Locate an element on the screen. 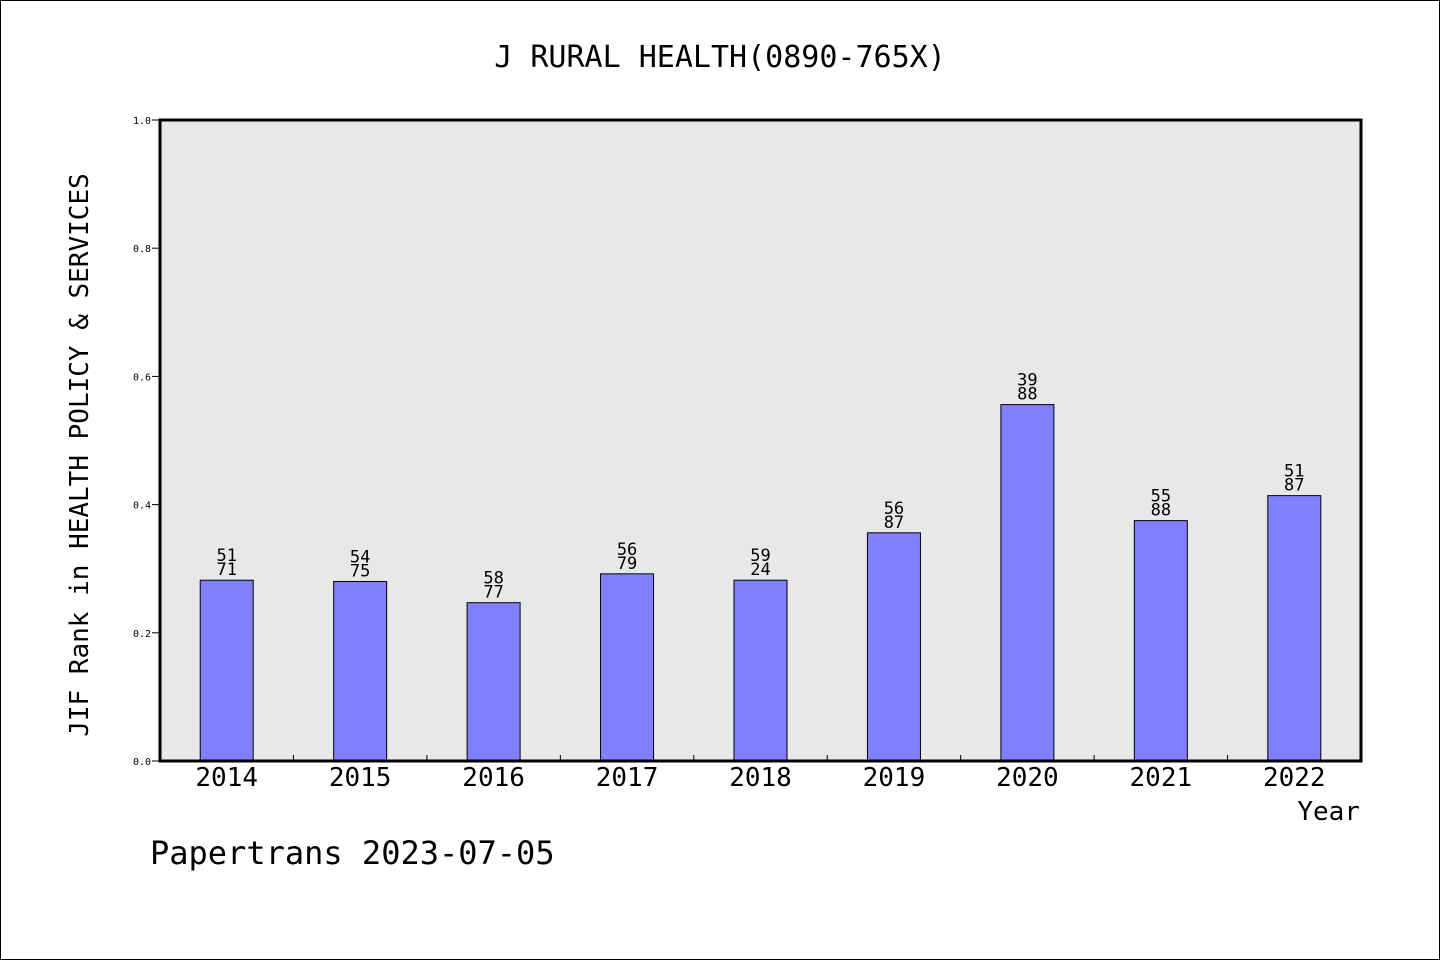  bar-2014 is located at coordinates (226, 670).